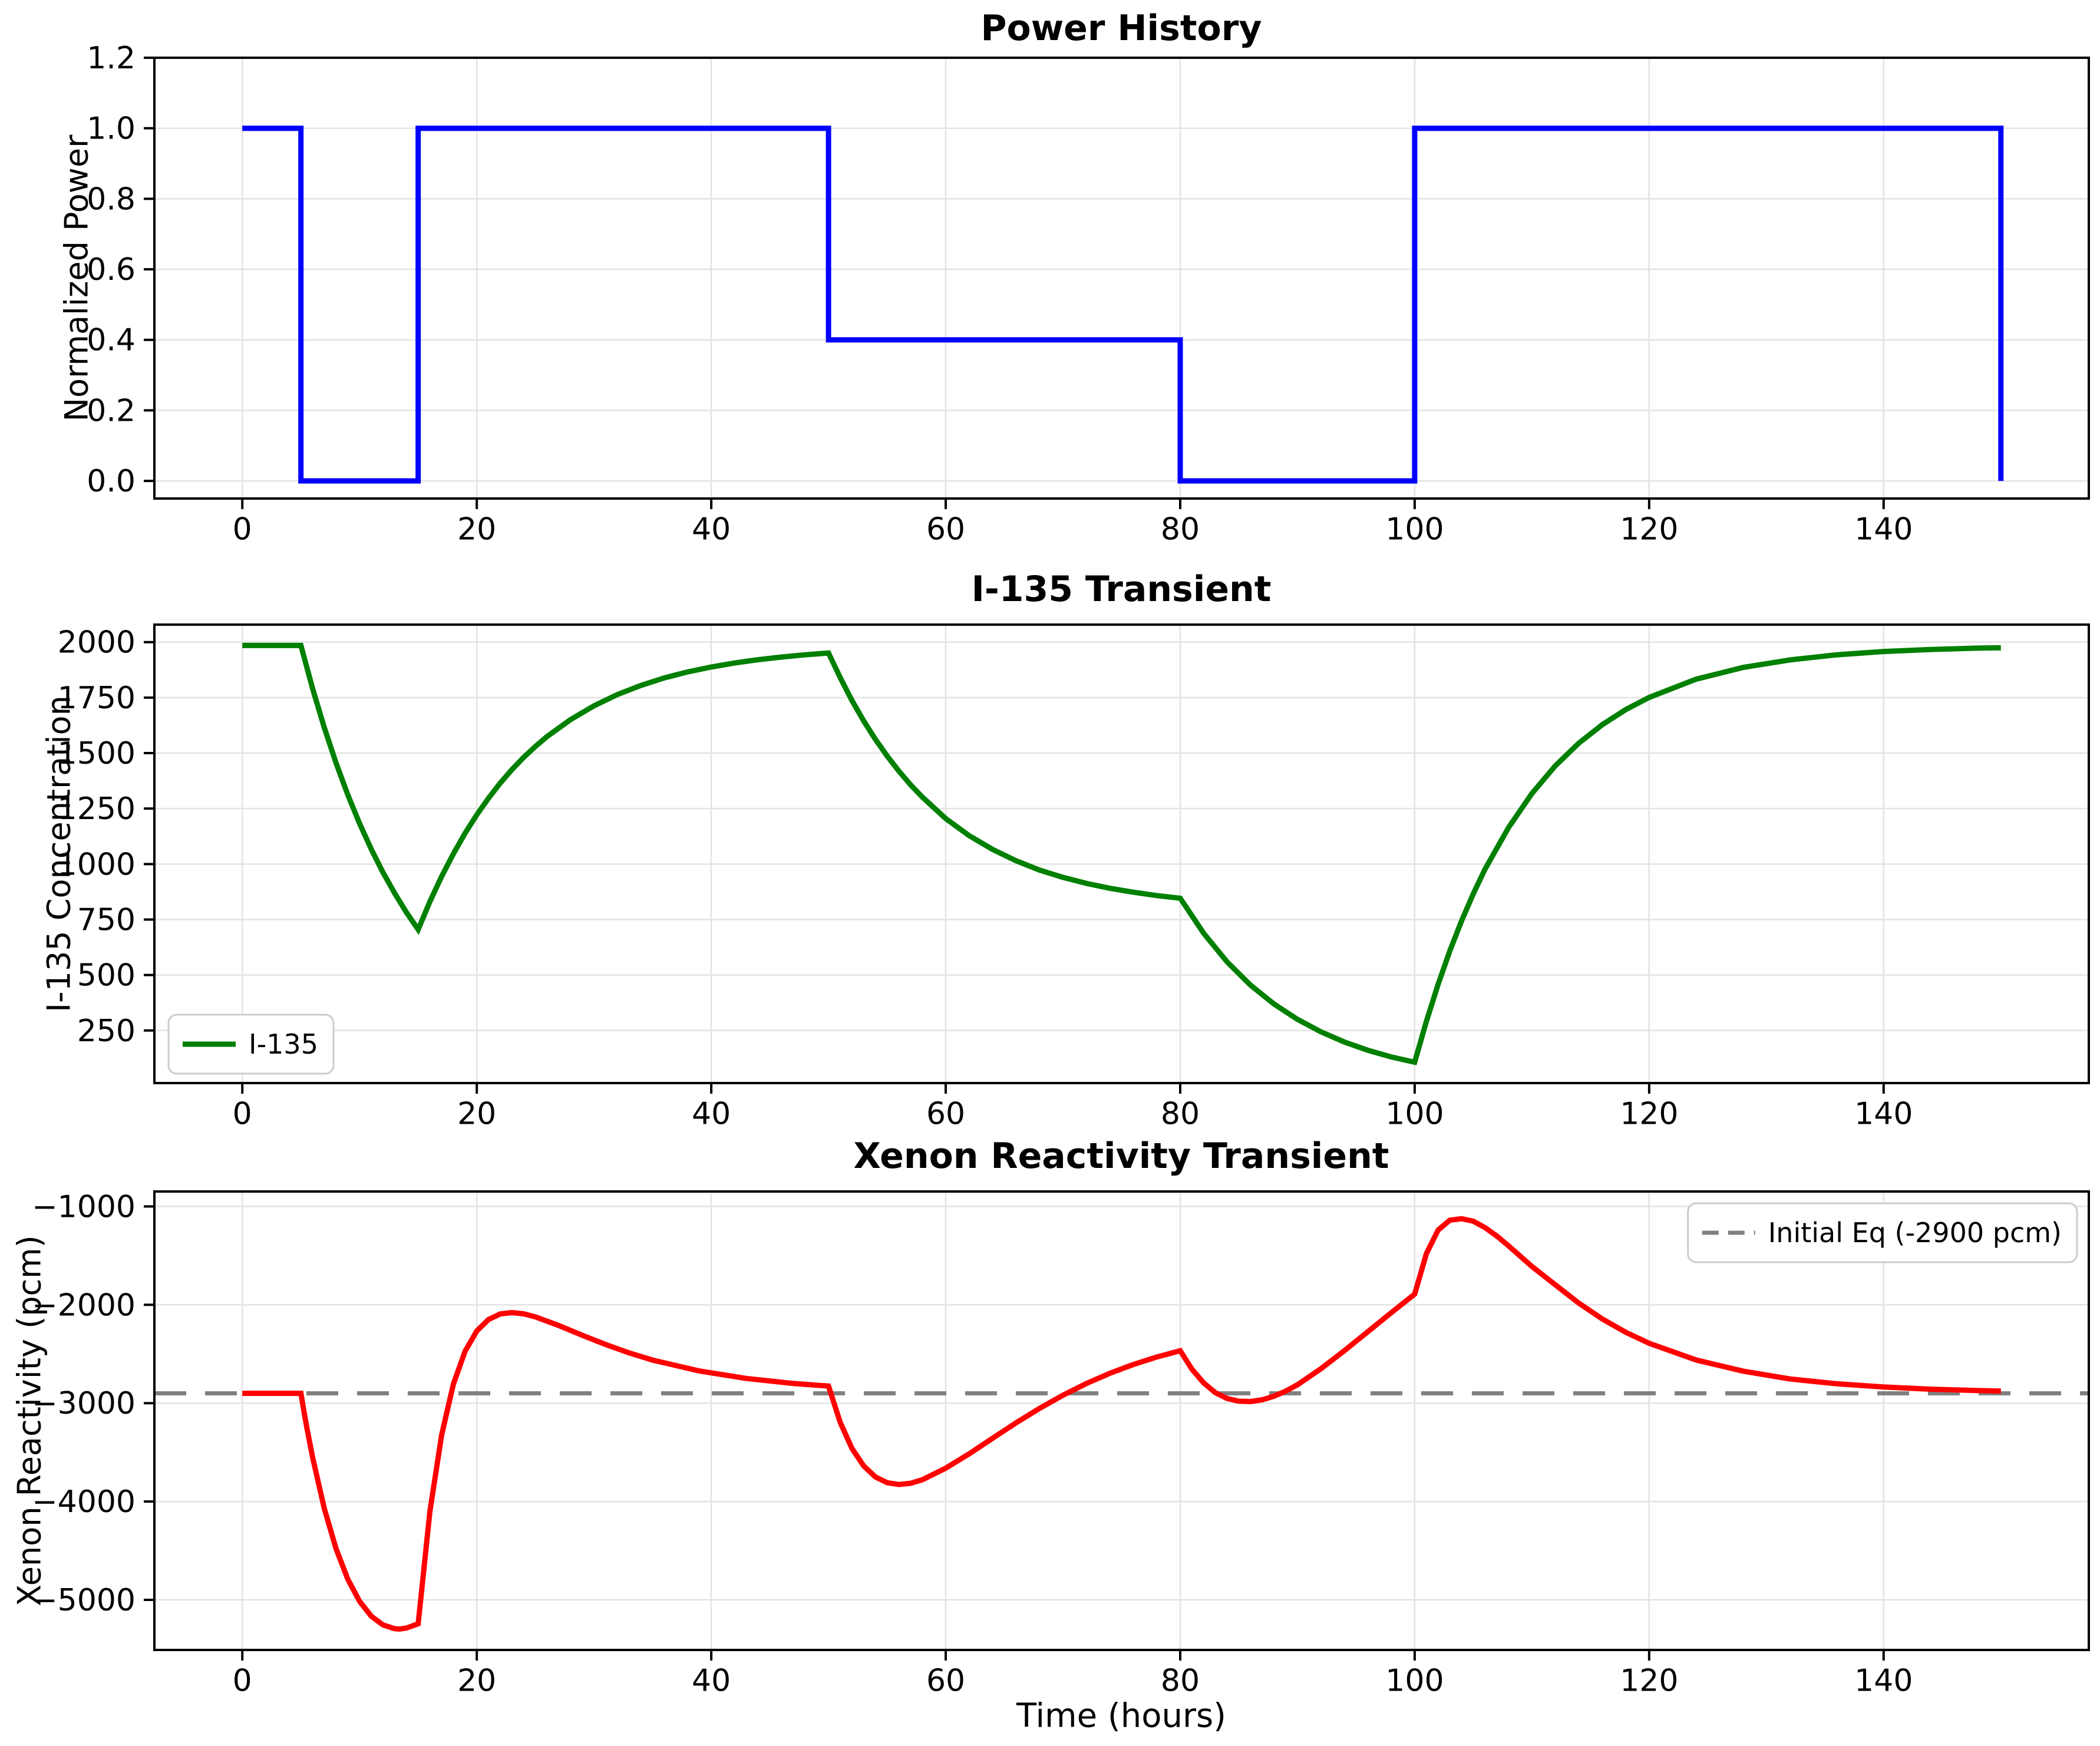  Describe the element at coordinates (97, 698) in the screenshot. I see `svg-text: 1750` at that location.